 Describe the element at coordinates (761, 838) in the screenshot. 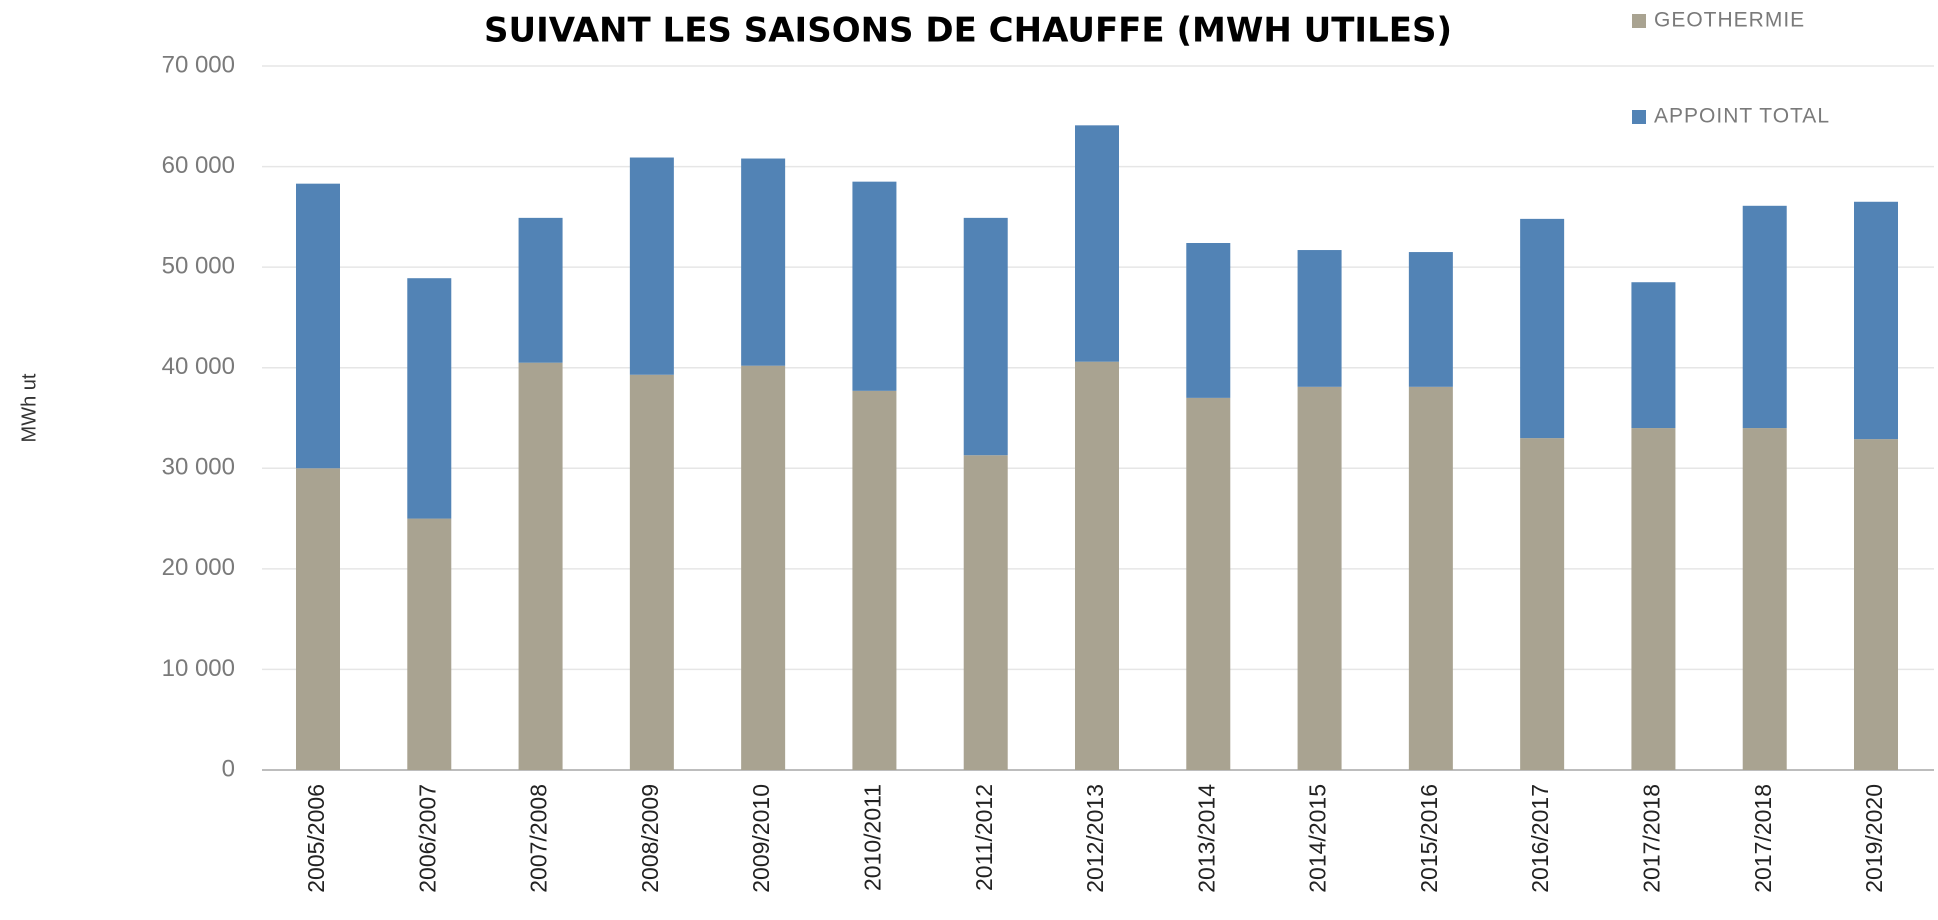

I see `x-tick-label: 2009/2010` at that location.